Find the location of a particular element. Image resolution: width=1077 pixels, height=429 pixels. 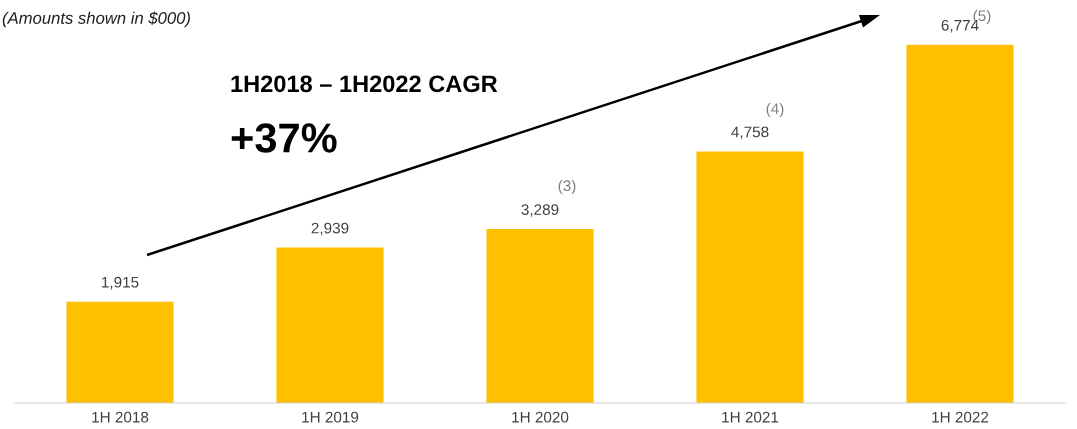

data-label: 2,939 is located at coordinates (330, 229).